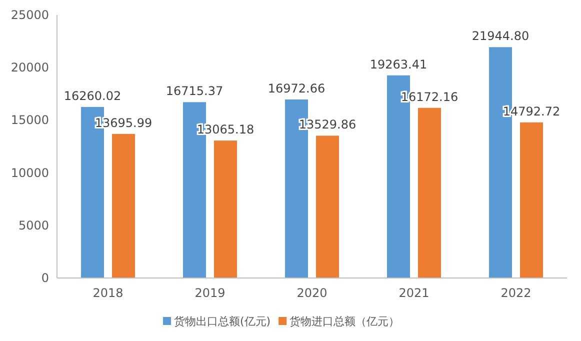 This screenshot has width=581, height=341. What do you see at coordinates (29, 120) in the screenshot?
I see `y-tick-label: 15000` at bounding box center [29, 120].